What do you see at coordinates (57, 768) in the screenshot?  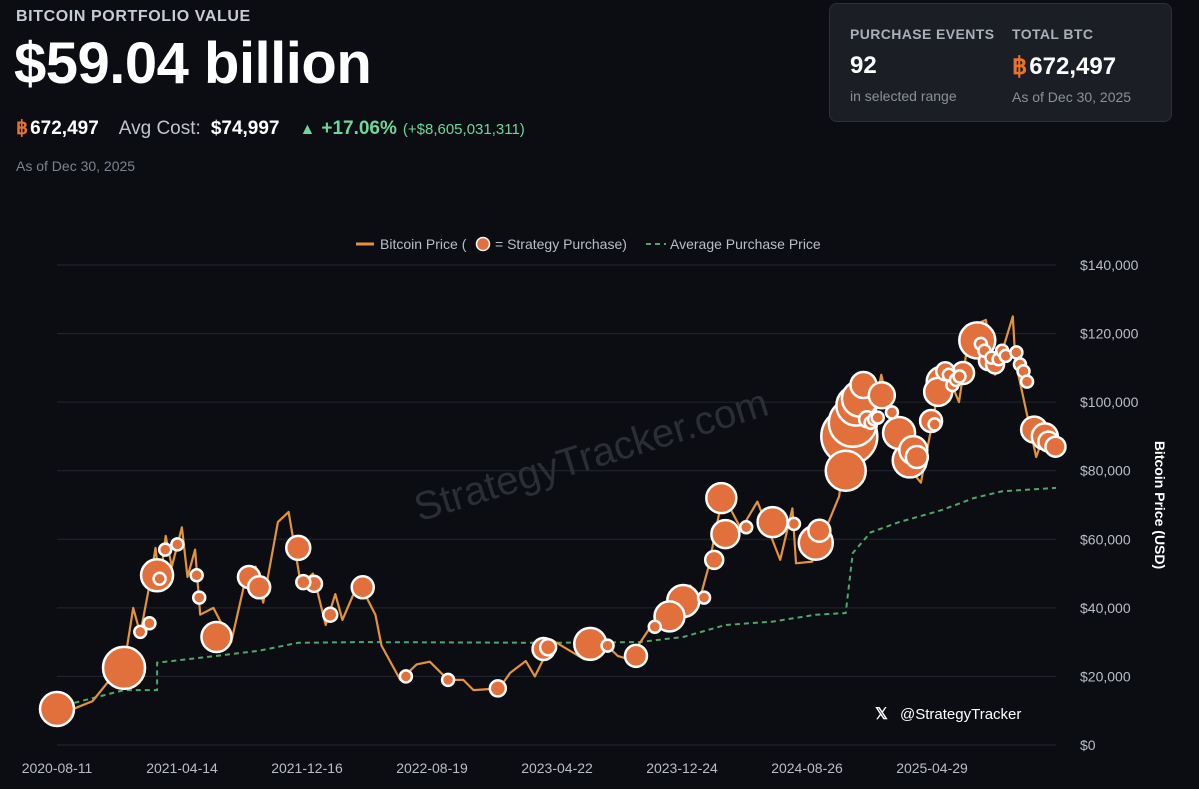 I see `x-tick-label: 2020-08-11` at bounding box center [57, 768].